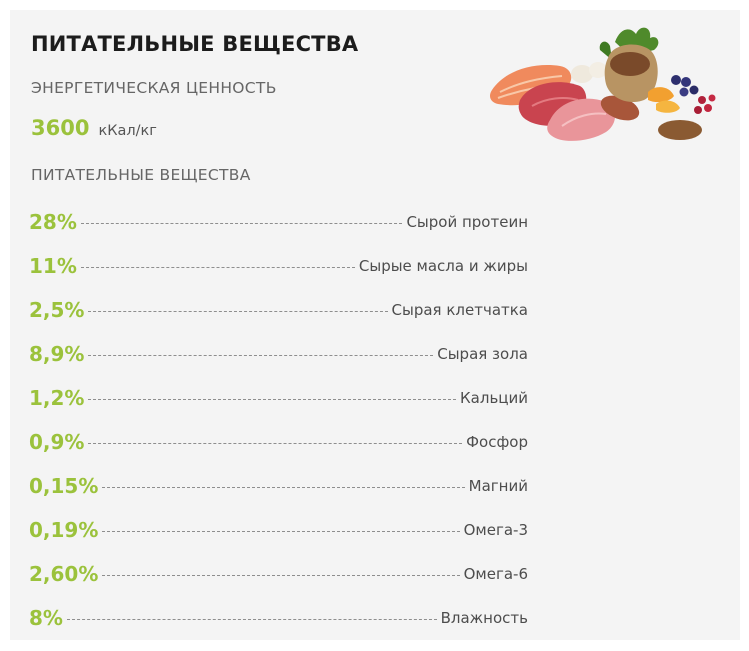  Describe the element at coordinates (127, 131) in the screenshot. I see `energy-unit: кКал/кг` at that location.